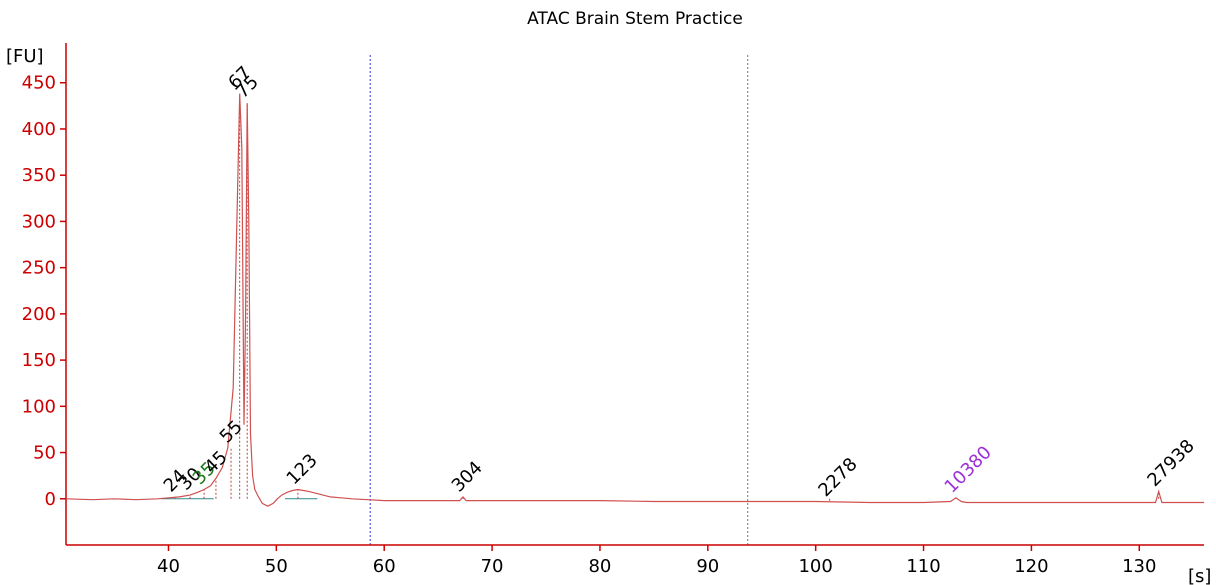  What do you see at coordinates (302, 469) in the screenshot?
I see `peak-label: 123` at bounding box center [302, 469].